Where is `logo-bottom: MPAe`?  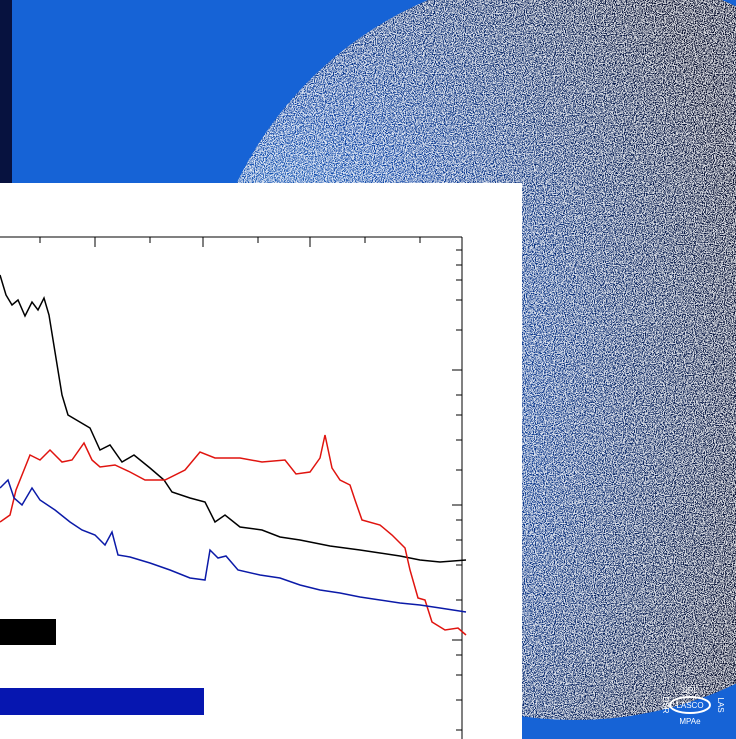 logo-bottom: MPAe is located at coordinates (690, 721).